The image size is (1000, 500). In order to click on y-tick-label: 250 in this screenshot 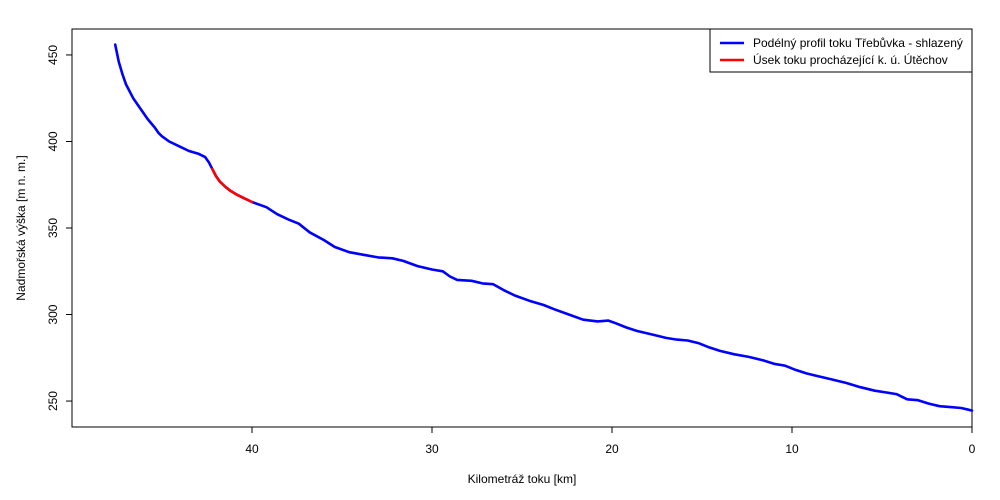, I will do `click(53, 401)`.